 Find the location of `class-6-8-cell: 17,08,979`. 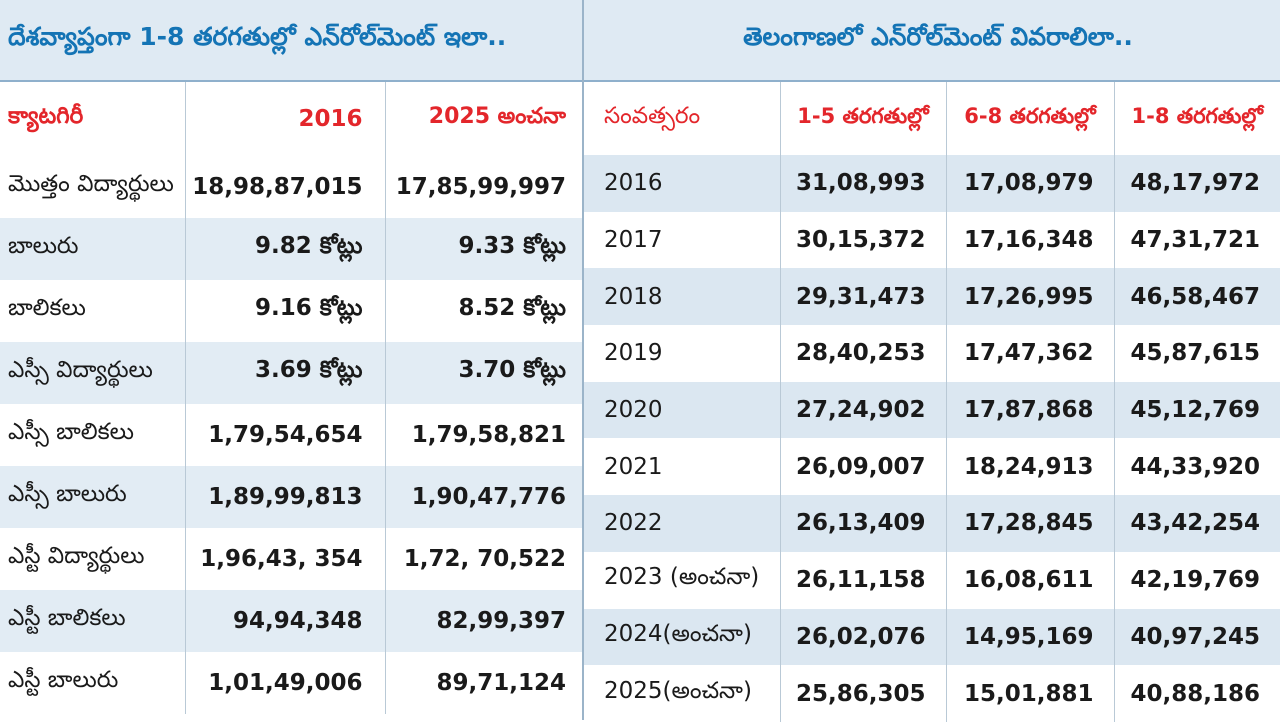

class-6-8-cell: 17,08,979 is located at coordinates (1030, 183).